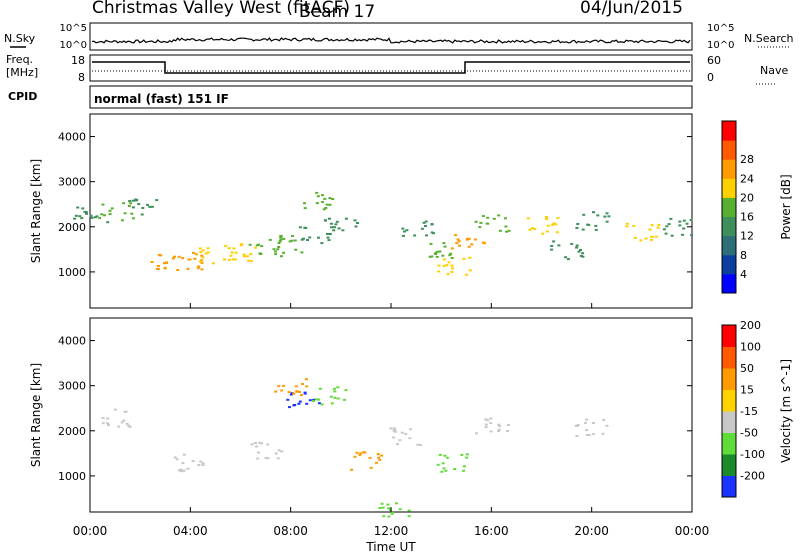 The height and width of the screenshot is (554, 800). What do you see at coordinates (73, 28) in the screenshot?
I see `noise-tick-top-left: 10^5` at bounding box center [73, 28].